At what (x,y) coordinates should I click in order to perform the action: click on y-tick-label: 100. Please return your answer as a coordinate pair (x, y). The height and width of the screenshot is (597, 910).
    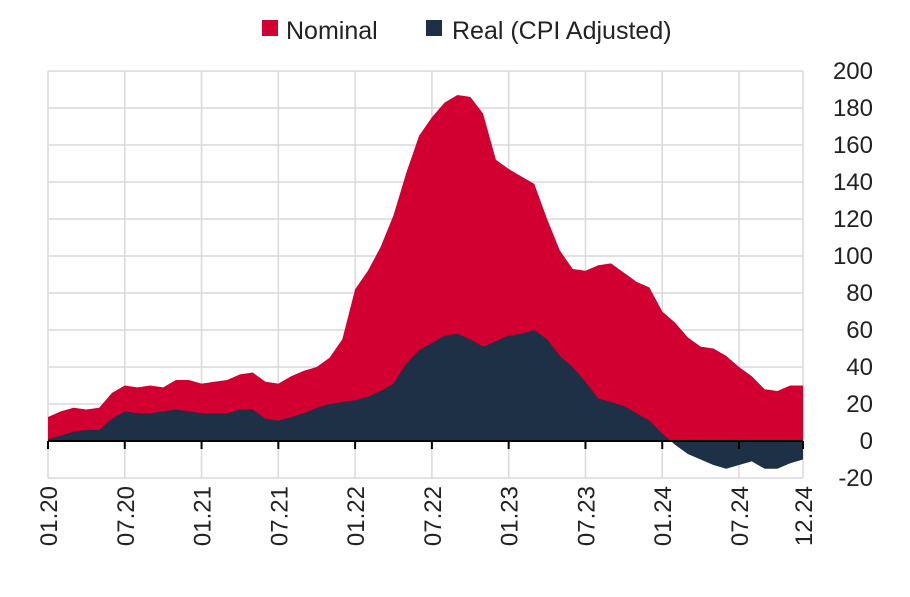
    Looking at the image, I should click on (853, 256).